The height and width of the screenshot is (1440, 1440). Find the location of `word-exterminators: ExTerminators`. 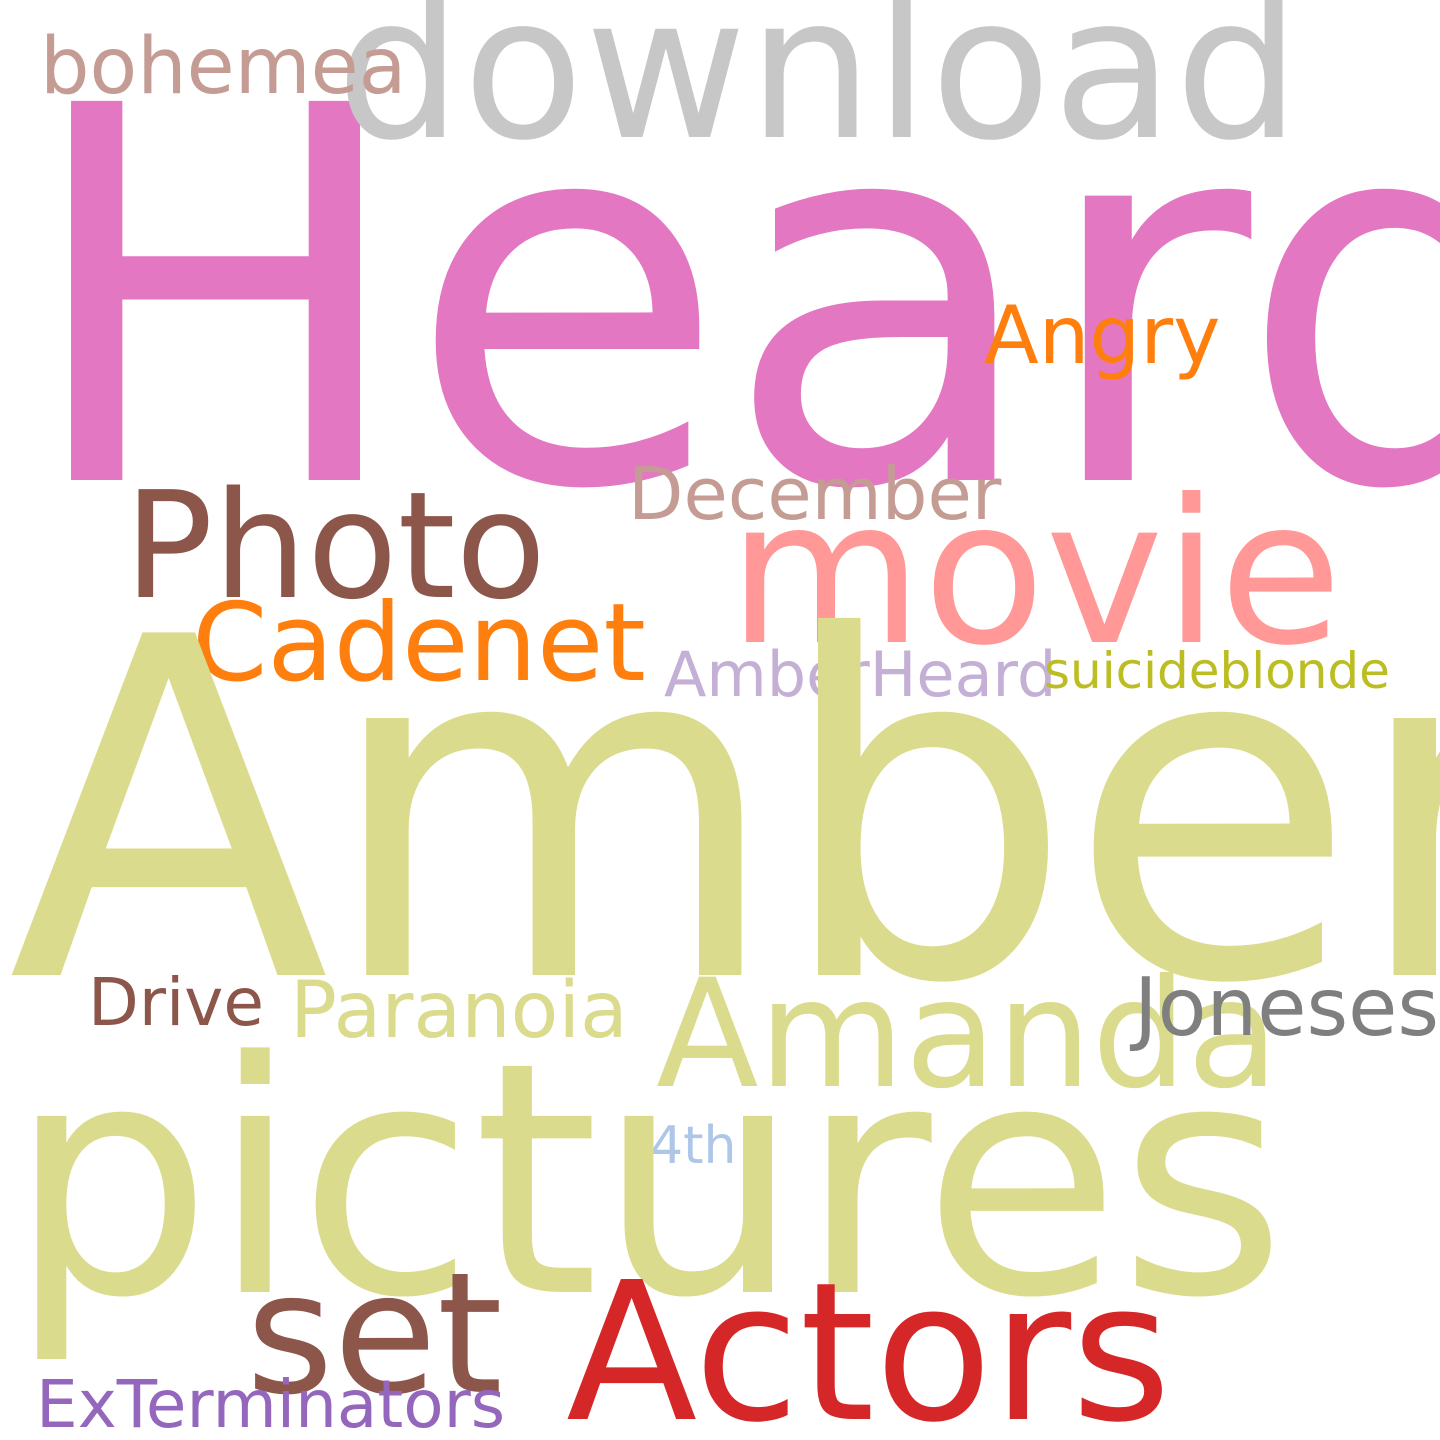

word-exterminators: ExTerminators is located at coordinates (271, 1403).